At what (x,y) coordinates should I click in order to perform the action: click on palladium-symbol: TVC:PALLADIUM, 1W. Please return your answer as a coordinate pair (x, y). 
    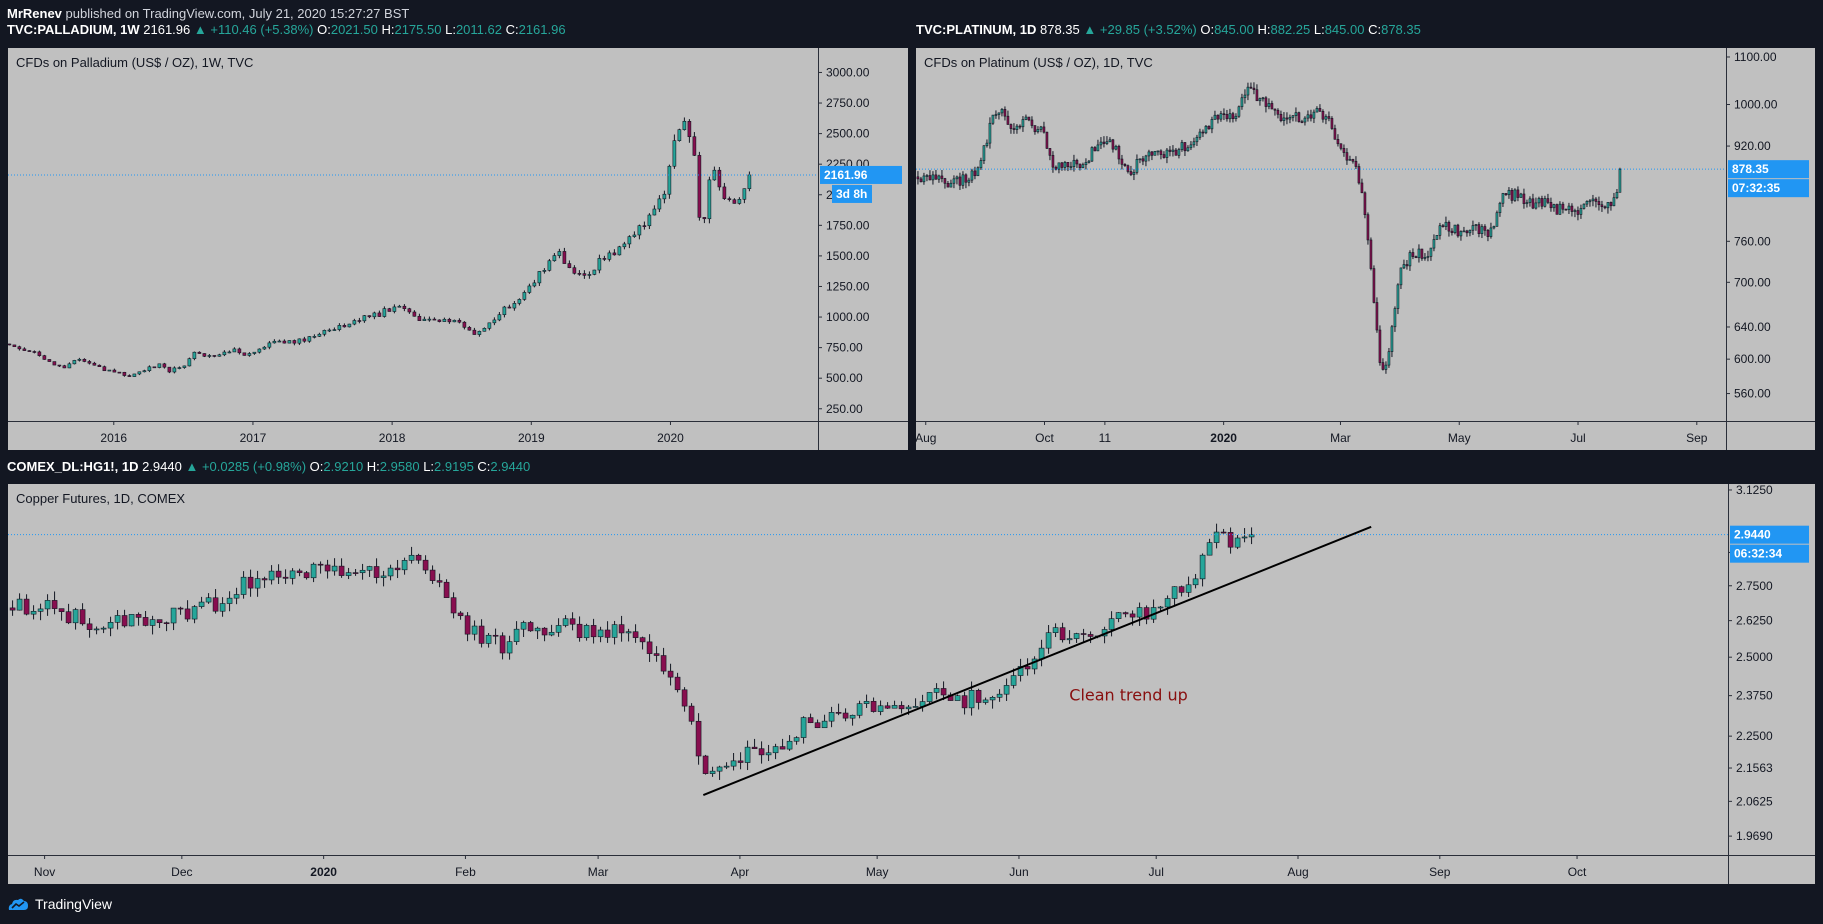
    Looking at the image, I should click on (73, 29).